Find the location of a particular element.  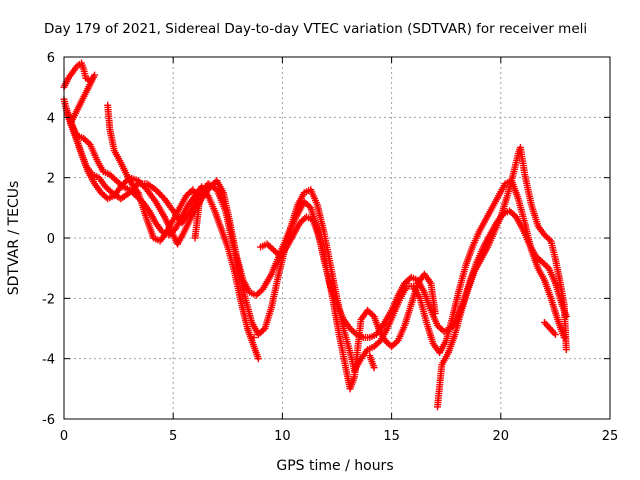

y-tick-label: 2 is located at coordinates (51, 179).